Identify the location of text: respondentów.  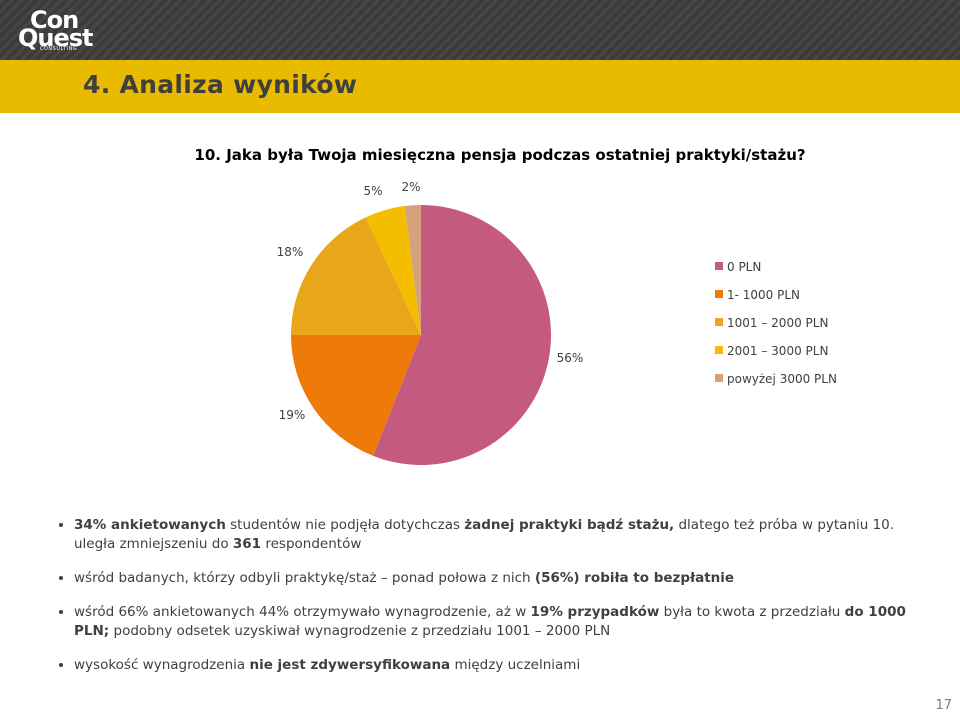
(311, 544).